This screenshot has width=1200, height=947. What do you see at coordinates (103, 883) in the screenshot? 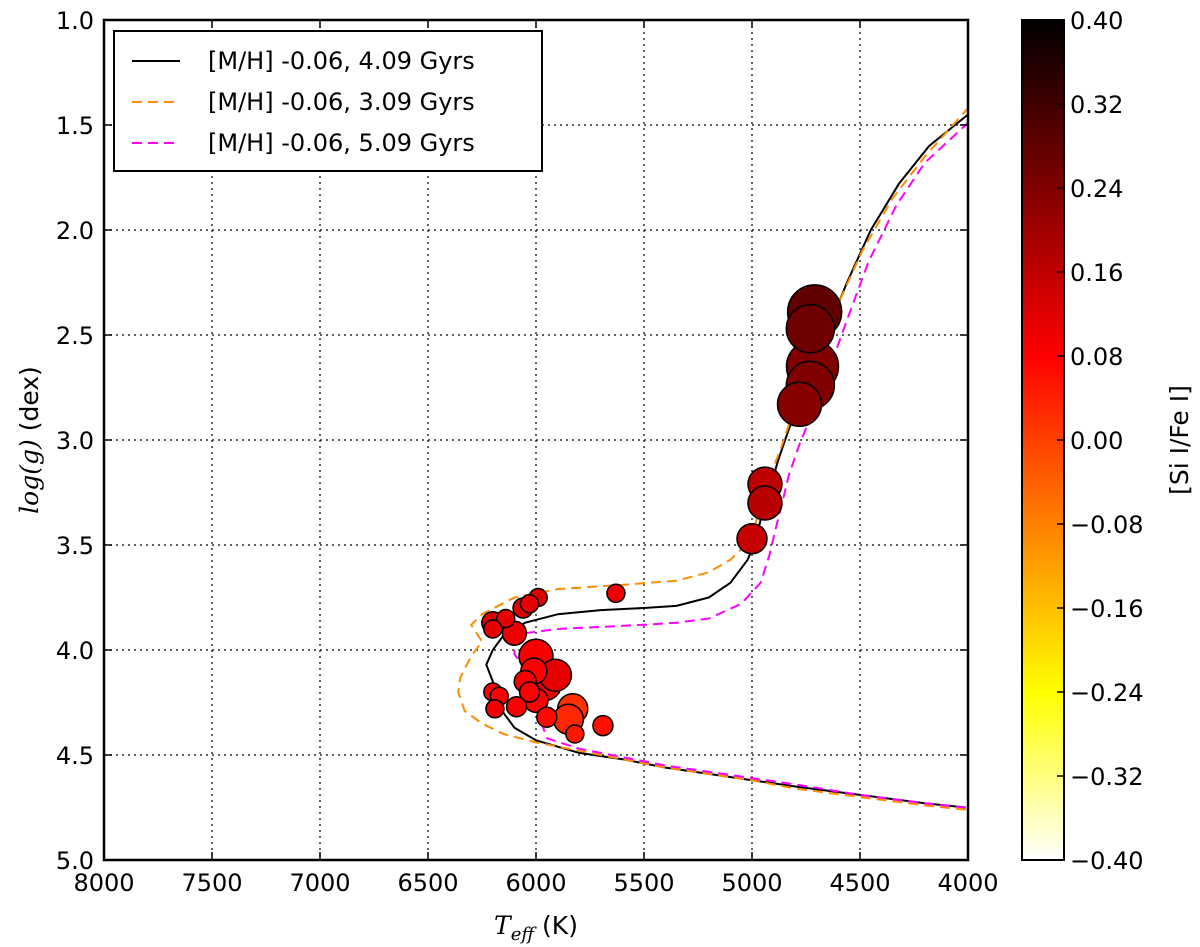
I see `x-tick-label: 8000` at bounding box center [103, 883].